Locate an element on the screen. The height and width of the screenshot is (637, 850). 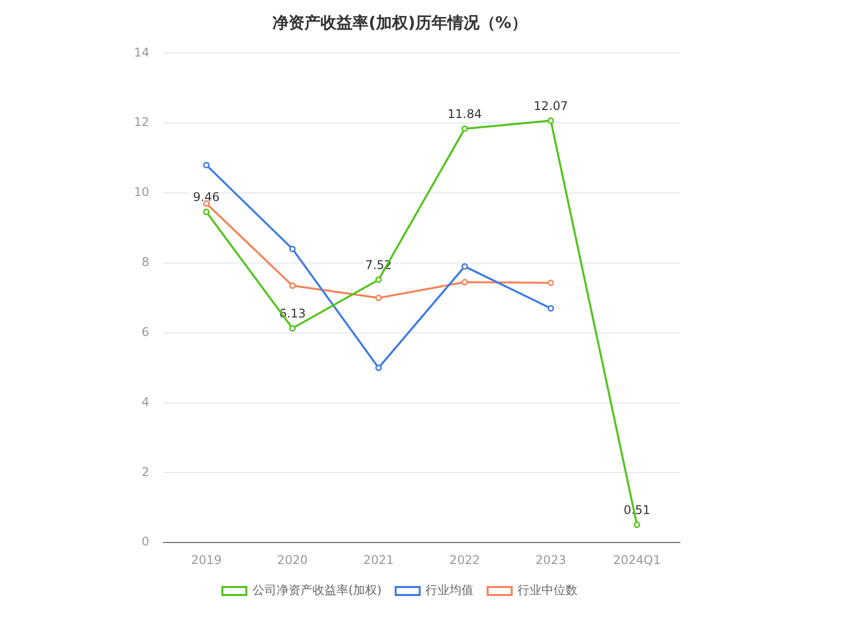
x-tick-label: 2021 is located at coordinates (378, 559).